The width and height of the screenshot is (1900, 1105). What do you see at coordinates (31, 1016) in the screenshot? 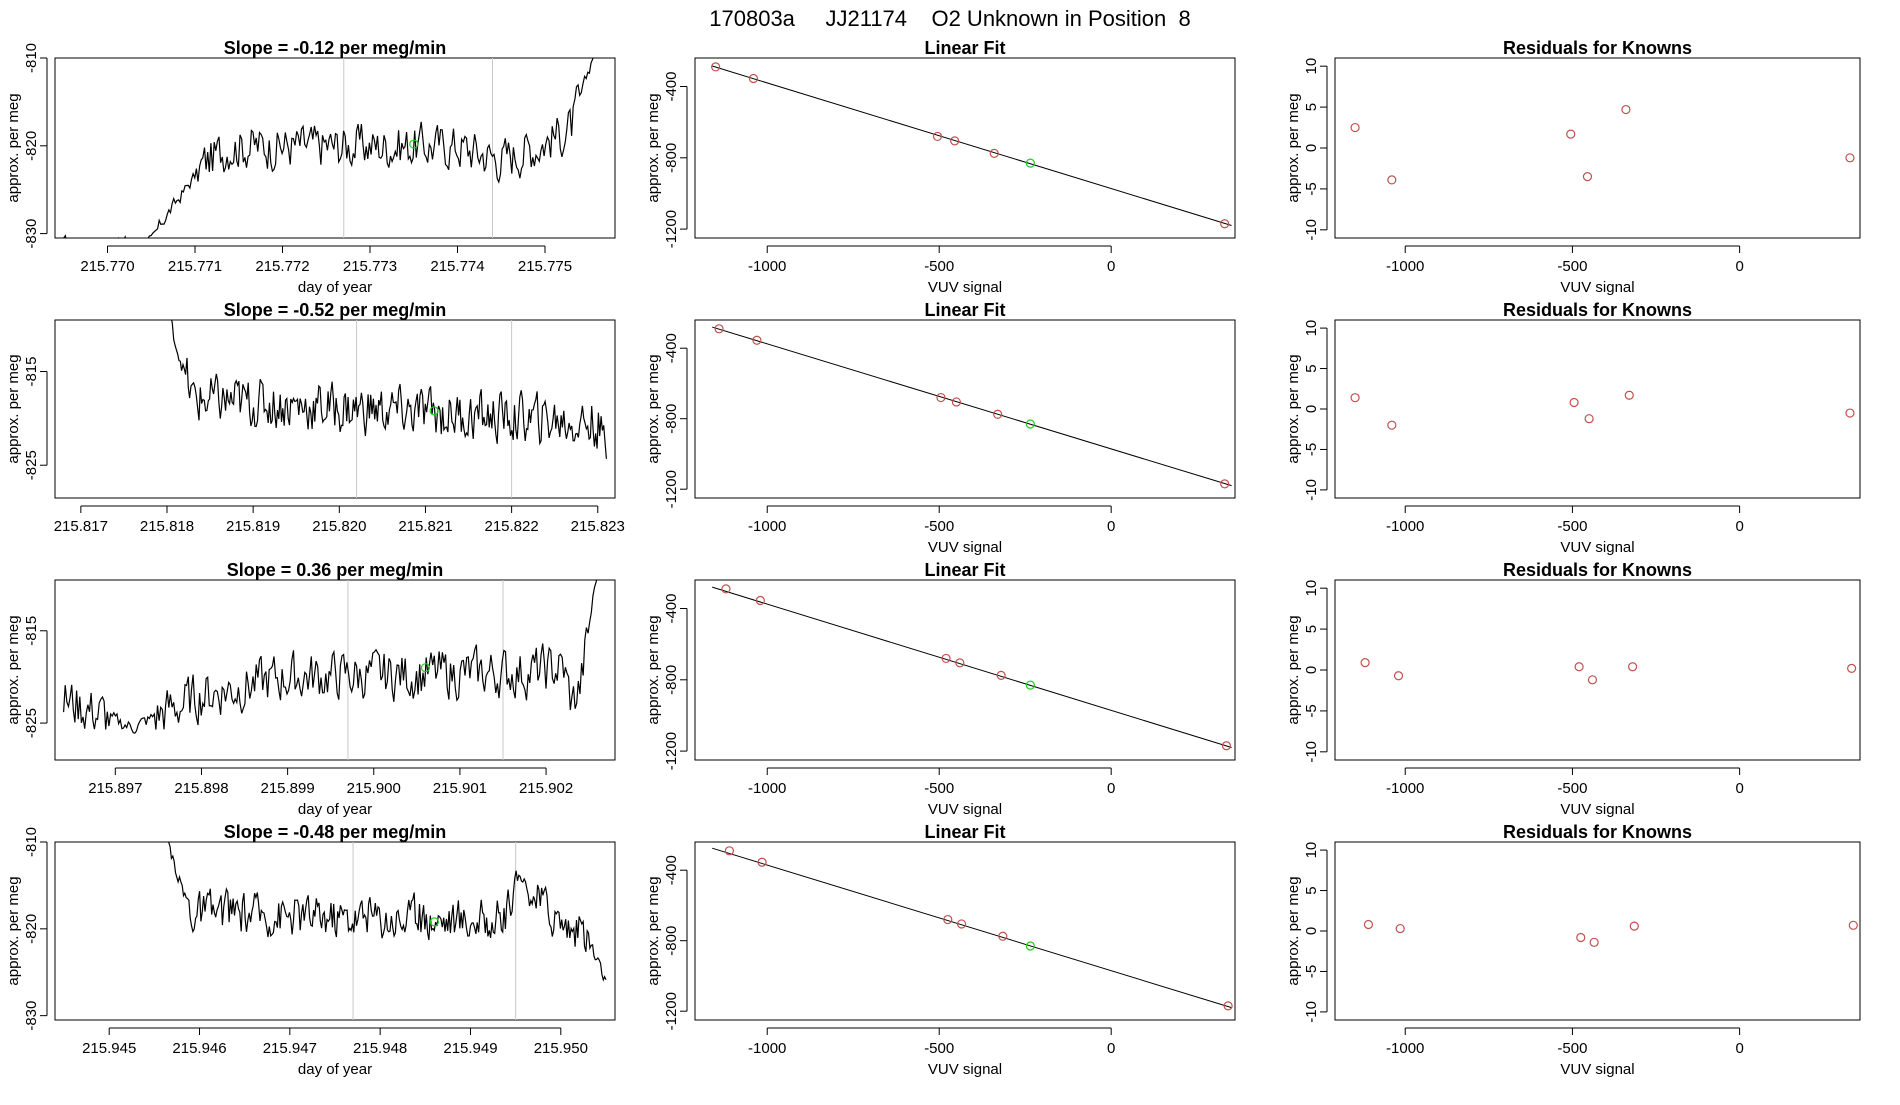
I see `y-tick-label: -830` at bounding box center [31, 1016].